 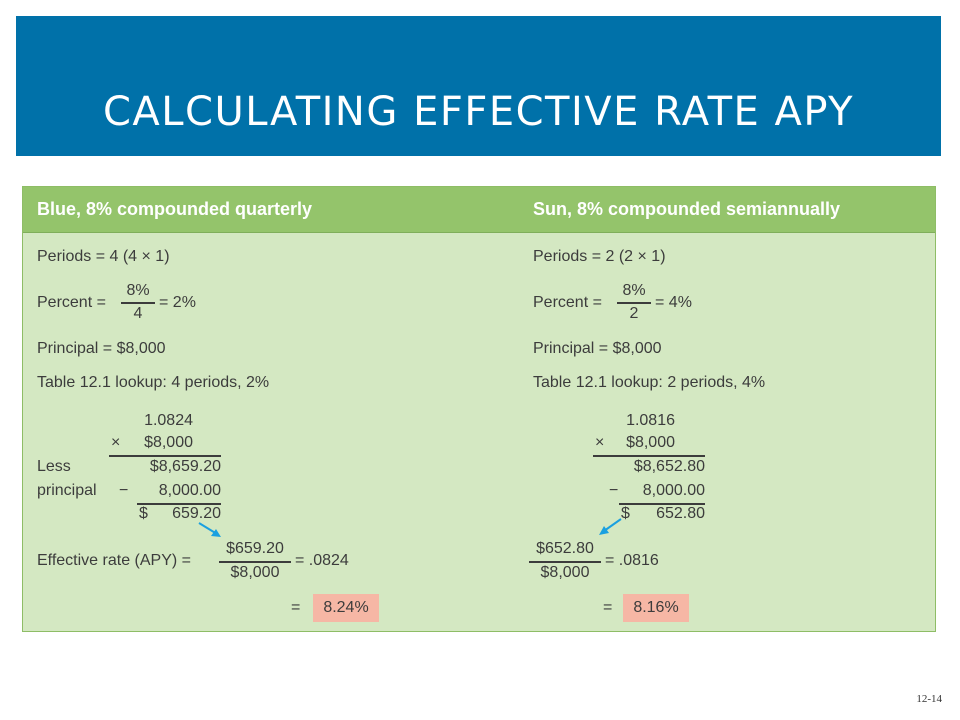 What do you see at coordinates (567, 302) in the screenshot?
I see `right-percent-label: Percent =` at bounding box center [567, 302].